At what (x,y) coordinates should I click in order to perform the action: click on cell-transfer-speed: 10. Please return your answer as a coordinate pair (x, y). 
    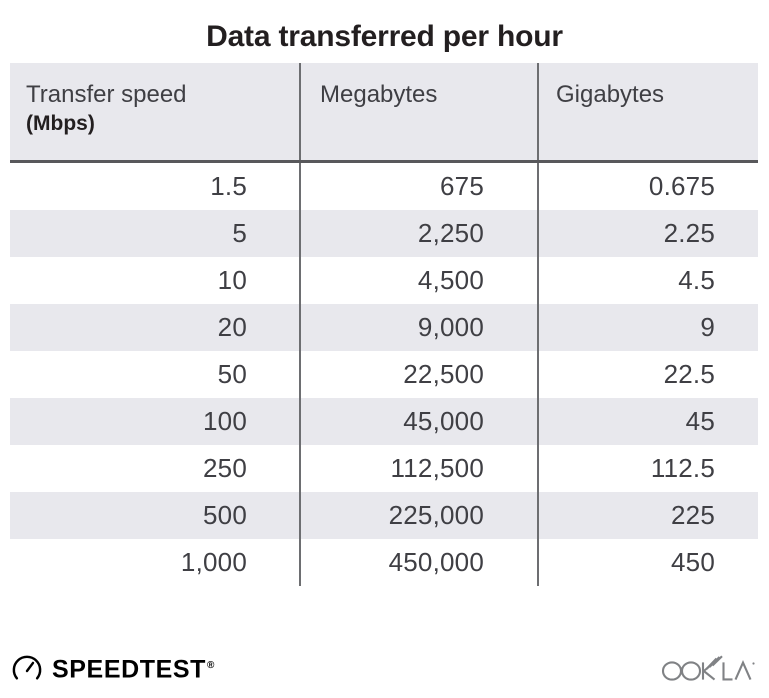
    Looking at the image, I should click on (155, 280).